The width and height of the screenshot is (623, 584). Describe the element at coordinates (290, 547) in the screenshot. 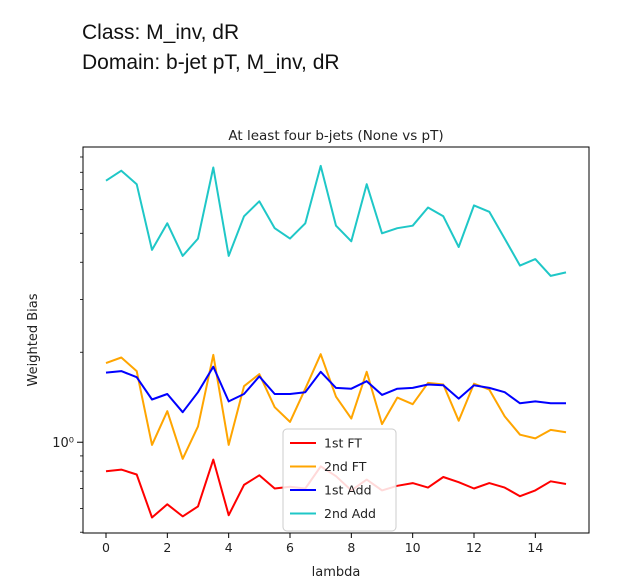

I see `x-tick-label: 6` at that location.